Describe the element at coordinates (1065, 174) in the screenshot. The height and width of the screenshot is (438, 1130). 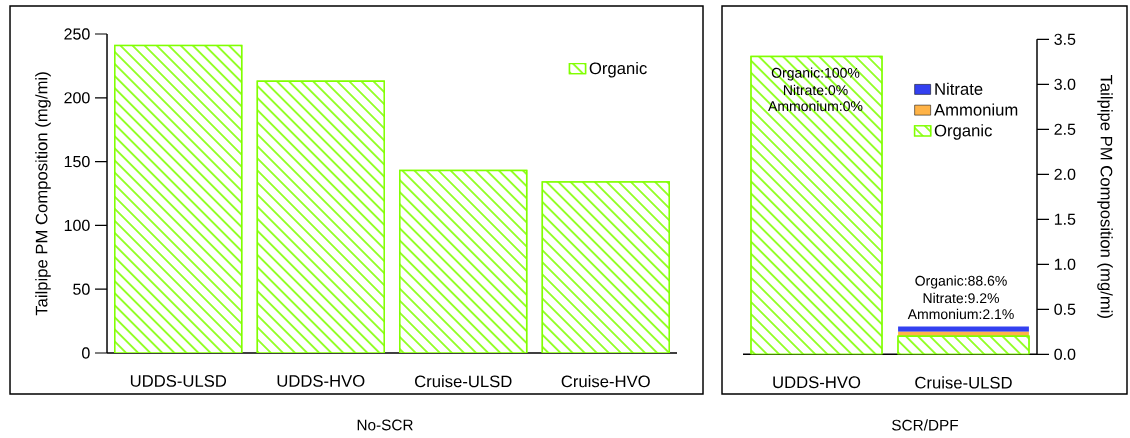
I see `y-tick-label: 2.0` at that location.